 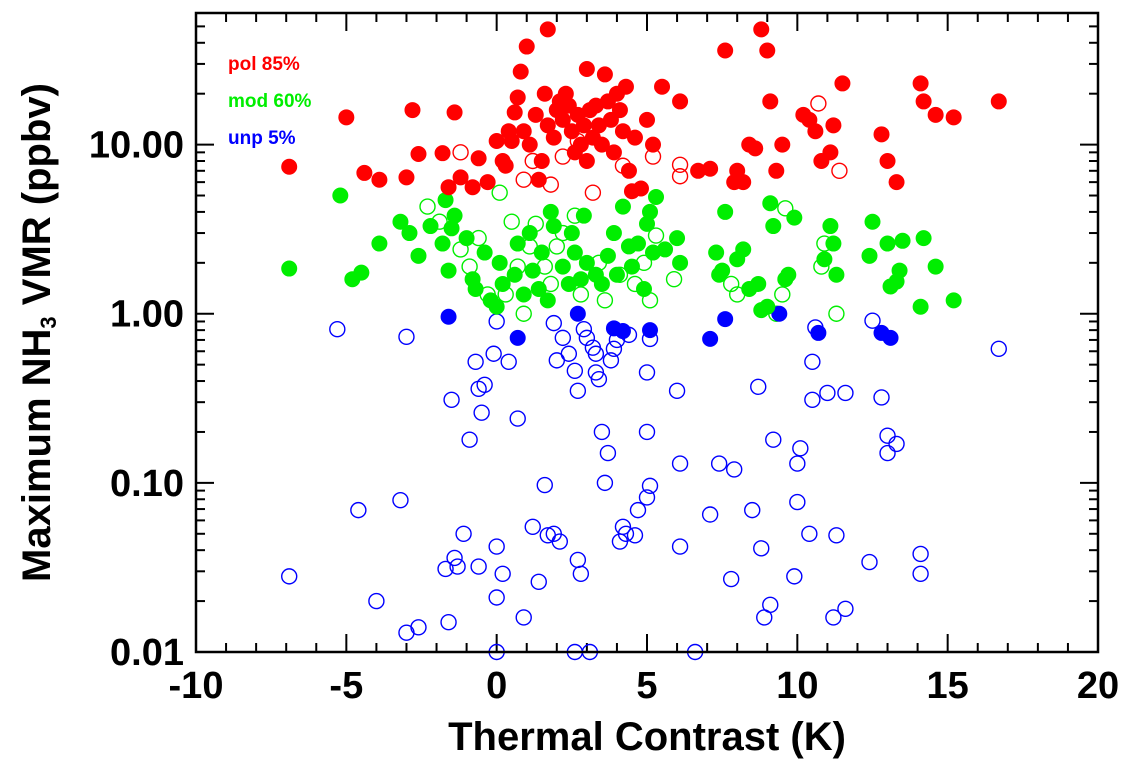 What do you see at coordinates (147, 484) in the screenshot?
I see `y-tick-label: 0.10` at bounding box center [147, 484].